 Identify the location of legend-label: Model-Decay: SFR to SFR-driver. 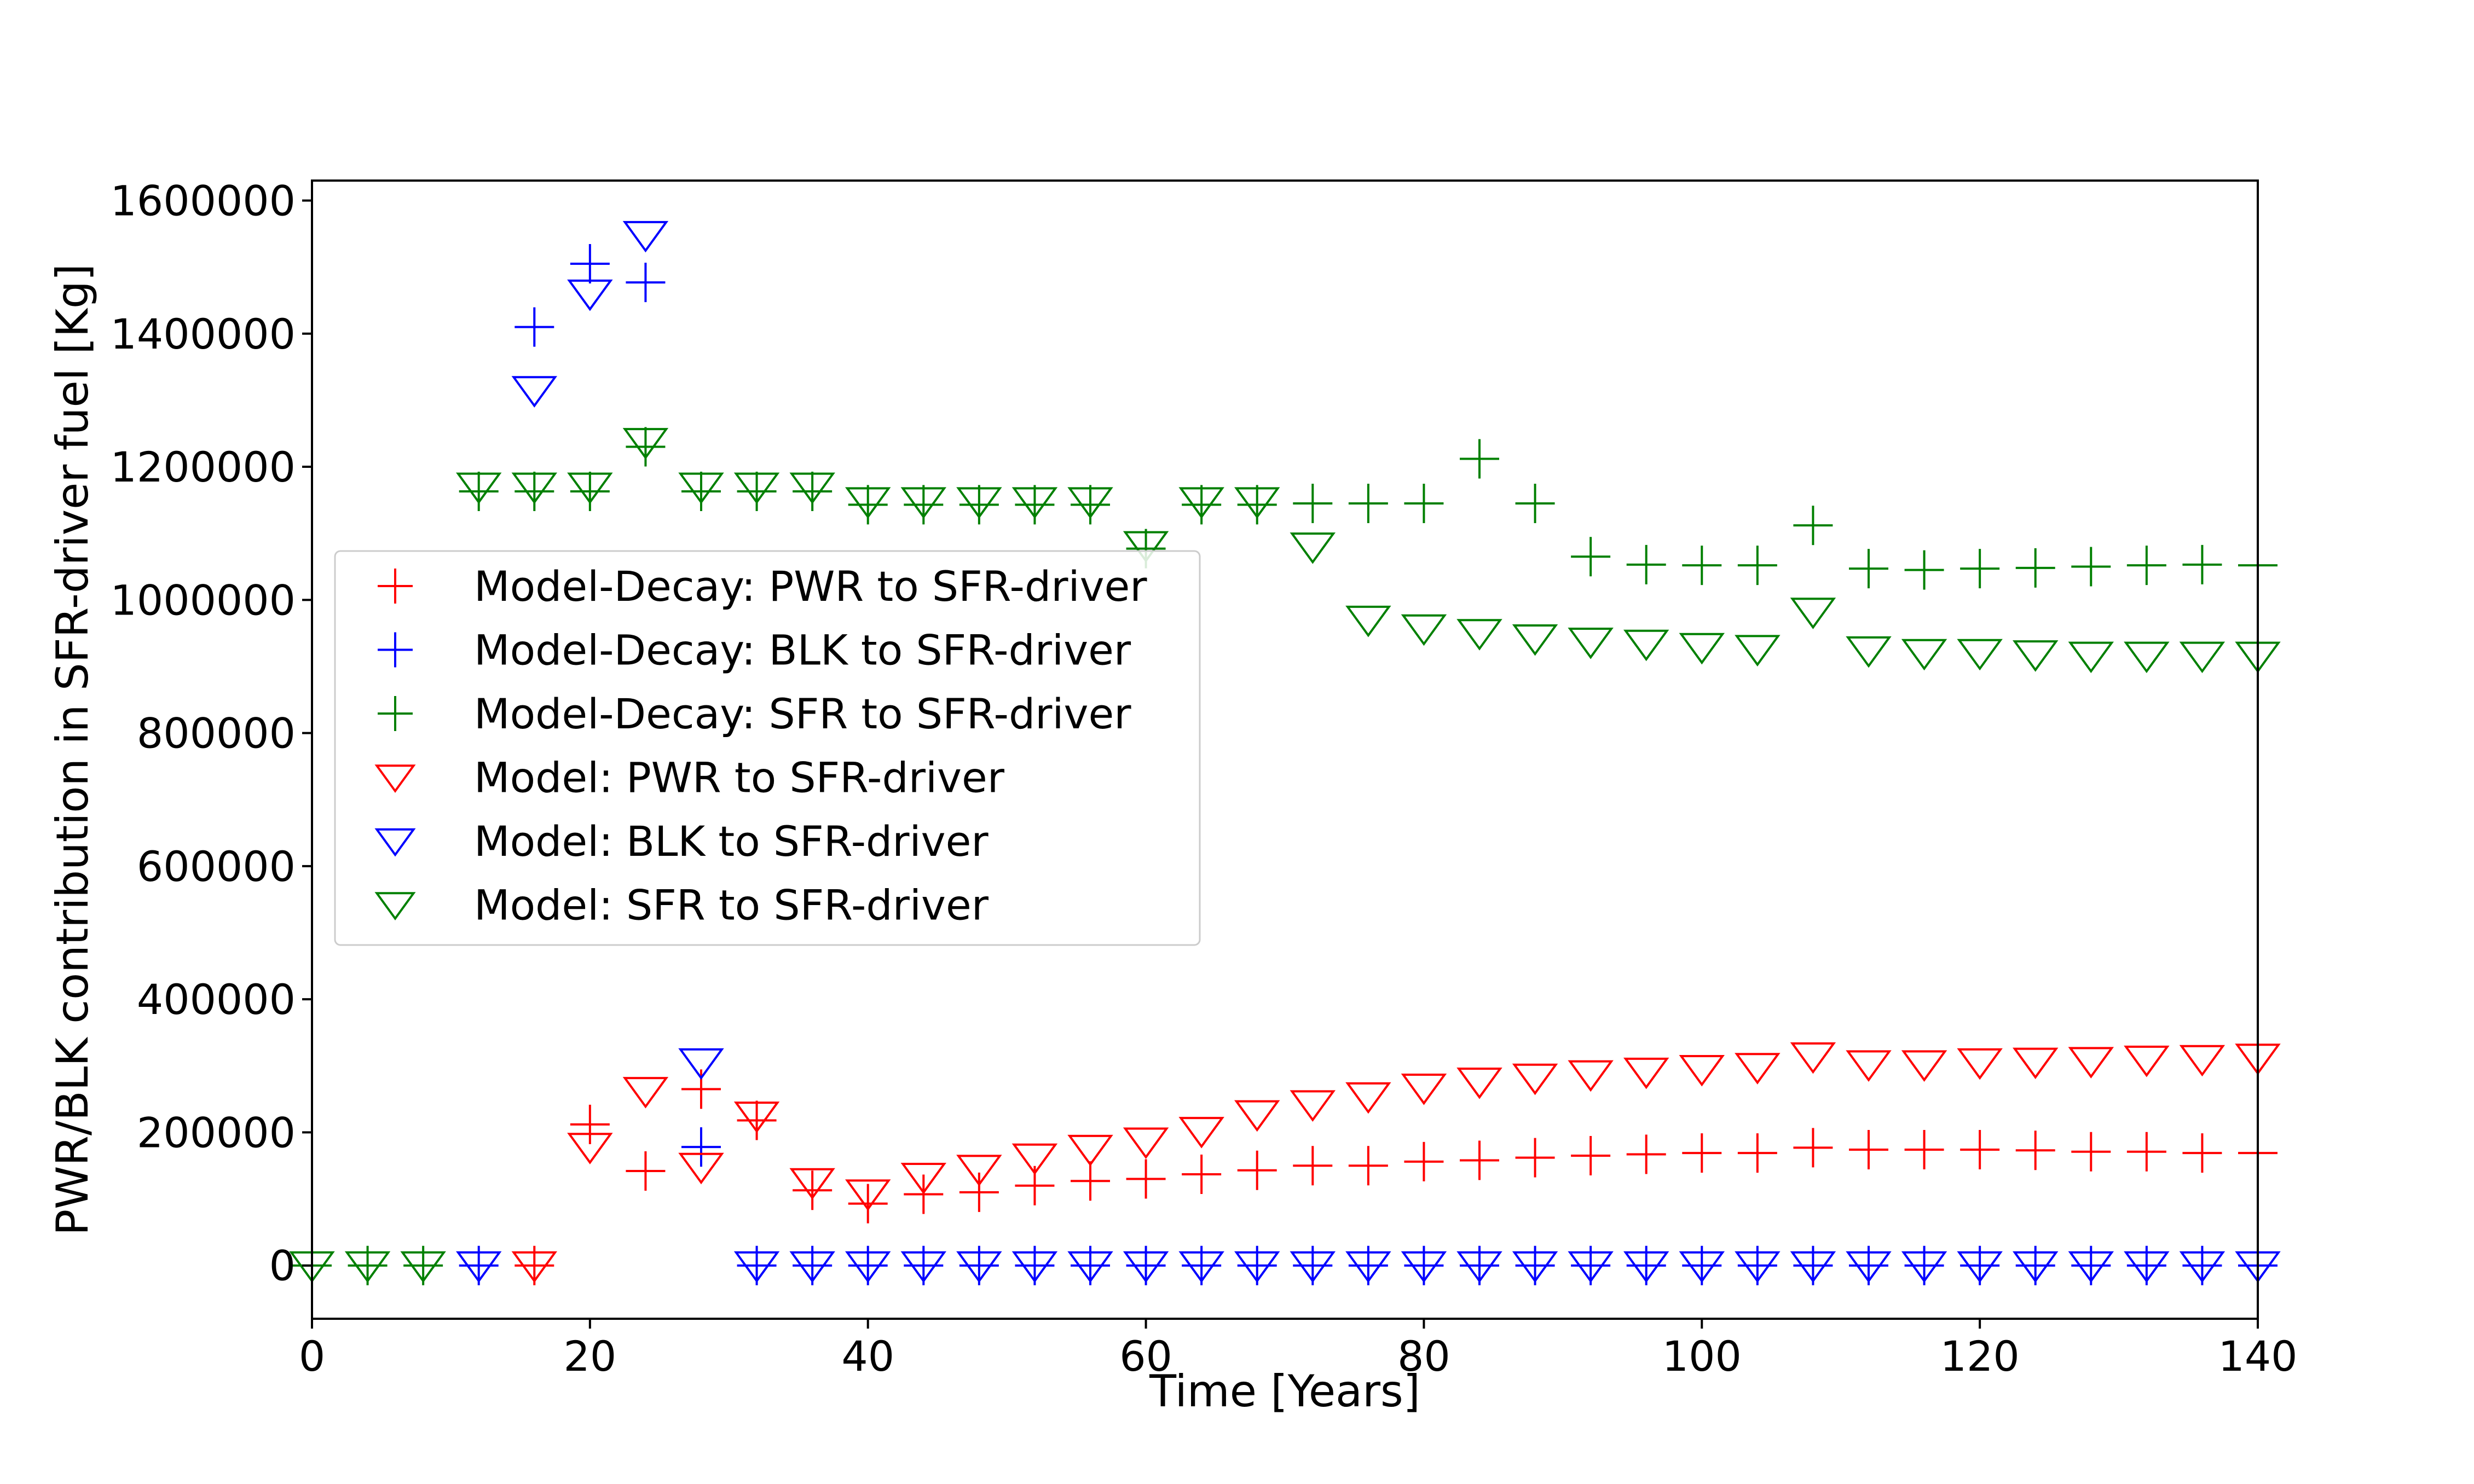
(802, 714).